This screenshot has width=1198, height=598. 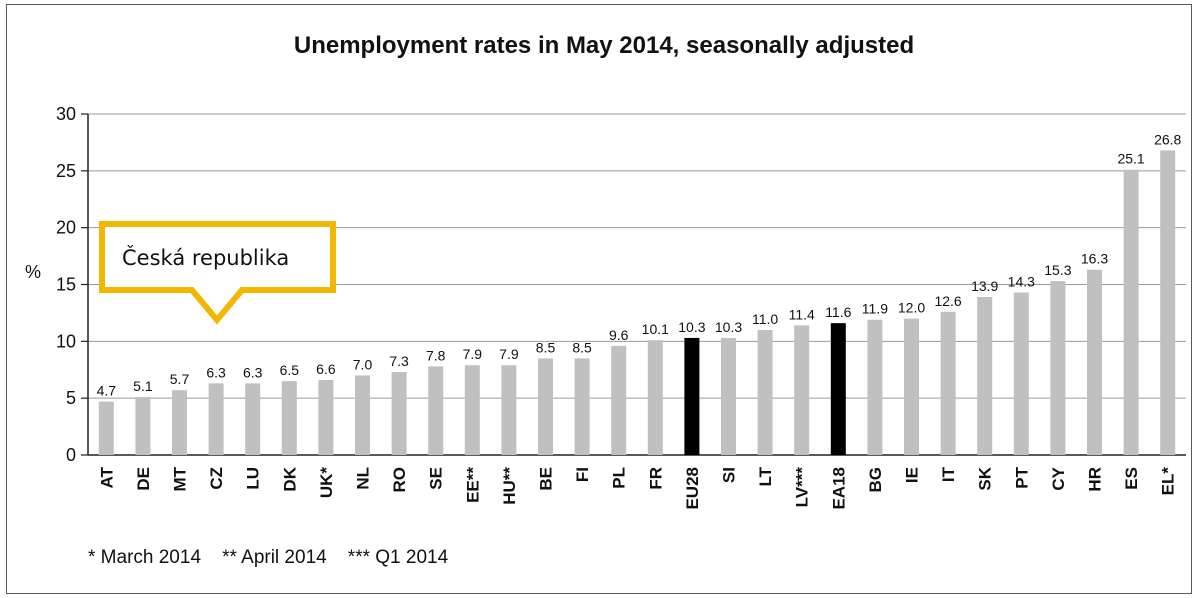 What do you see at coordinates (582, 406) in the screenshot?
I see `bar-fi` at bounding box center [582, 406].